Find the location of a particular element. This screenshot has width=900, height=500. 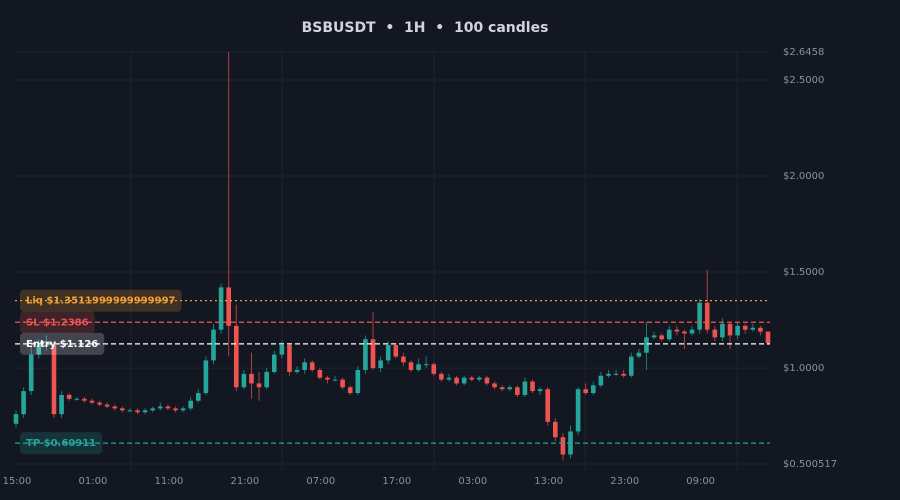

y-tick-label: $0.500517 is located at coordinates (810, 464).